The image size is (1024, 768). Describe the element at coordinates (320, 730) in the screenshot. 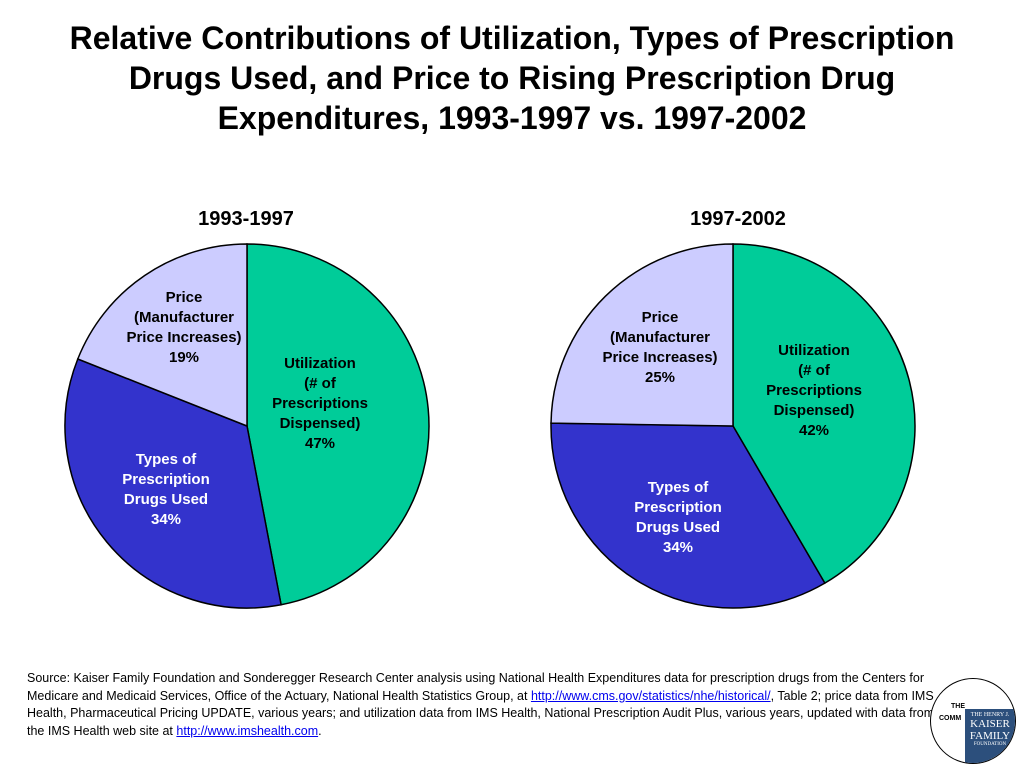

I see `source-text-3: .` at that location.